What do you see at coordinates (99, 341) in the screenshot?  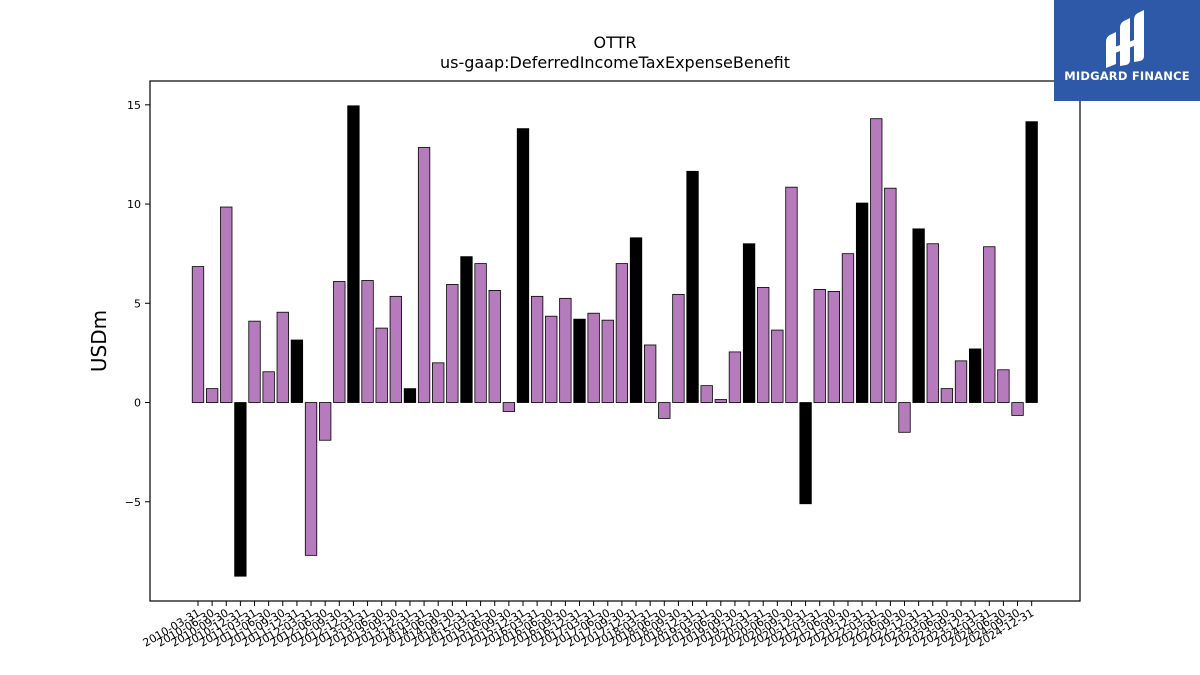 I see `y-axis-label: USDm` at bounding box center [99, 341].